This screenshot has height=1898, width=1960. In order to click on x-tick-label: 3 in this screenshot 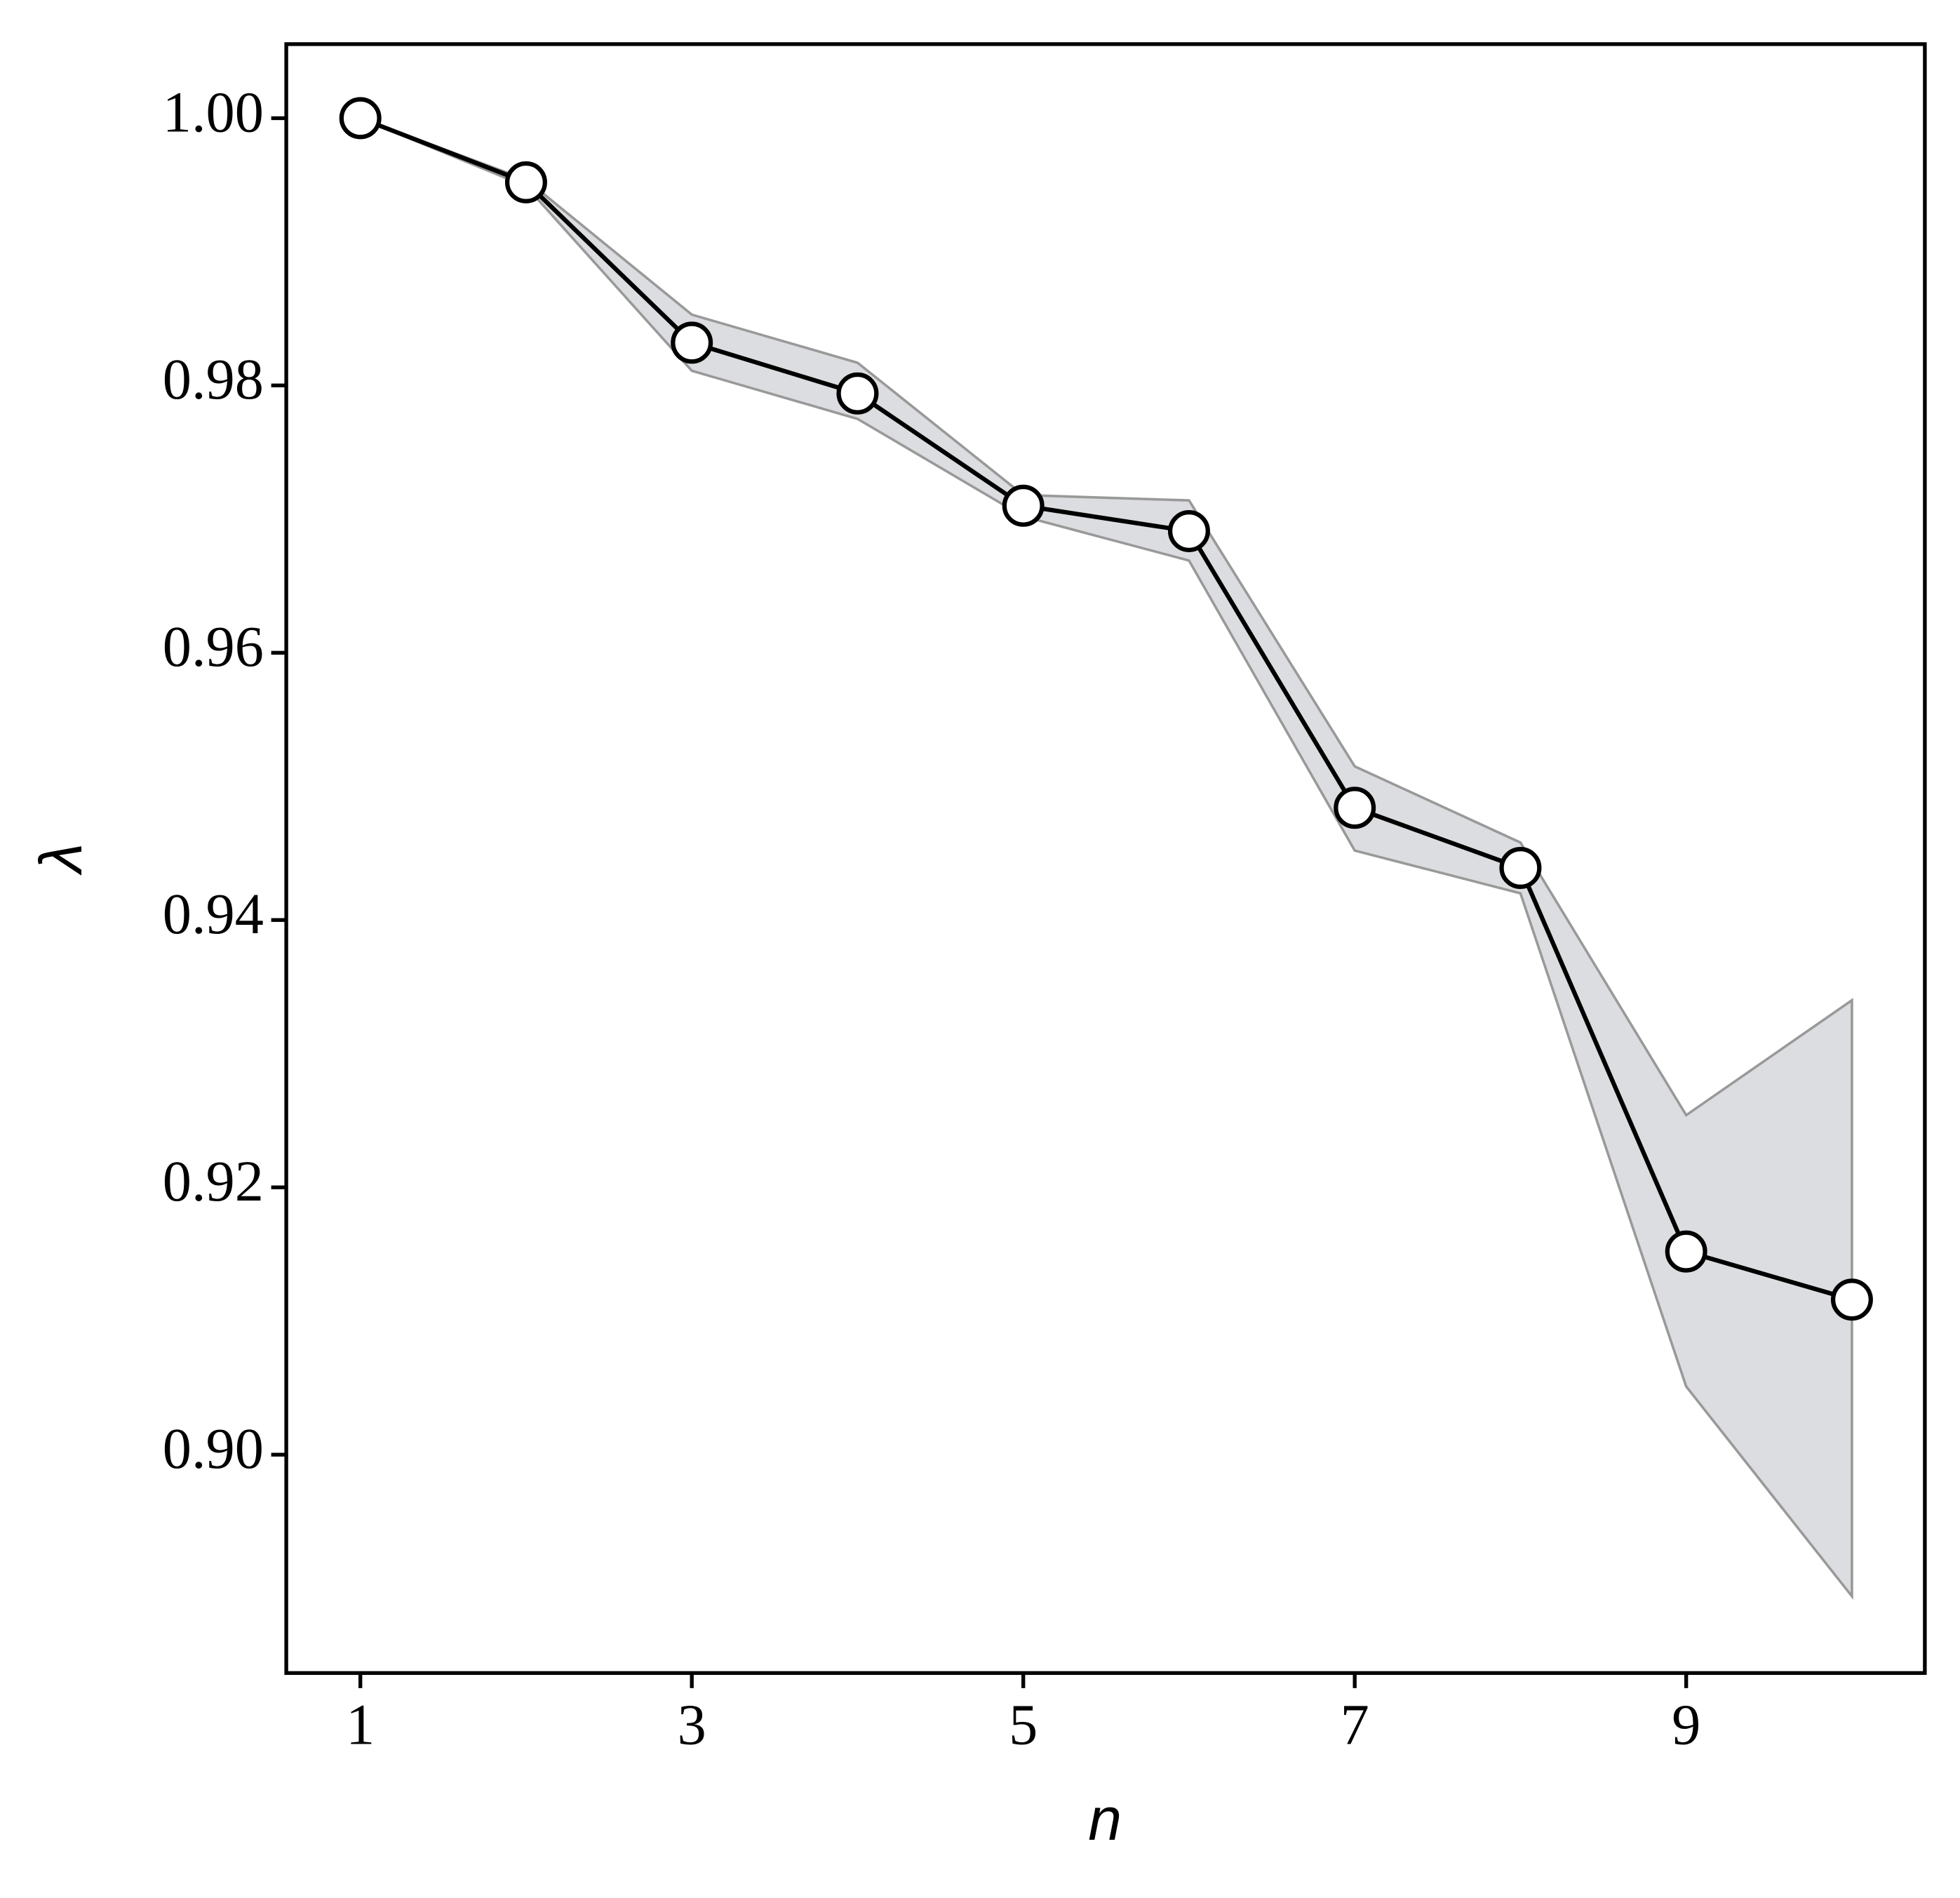, I will do `click(692, 1725)`.